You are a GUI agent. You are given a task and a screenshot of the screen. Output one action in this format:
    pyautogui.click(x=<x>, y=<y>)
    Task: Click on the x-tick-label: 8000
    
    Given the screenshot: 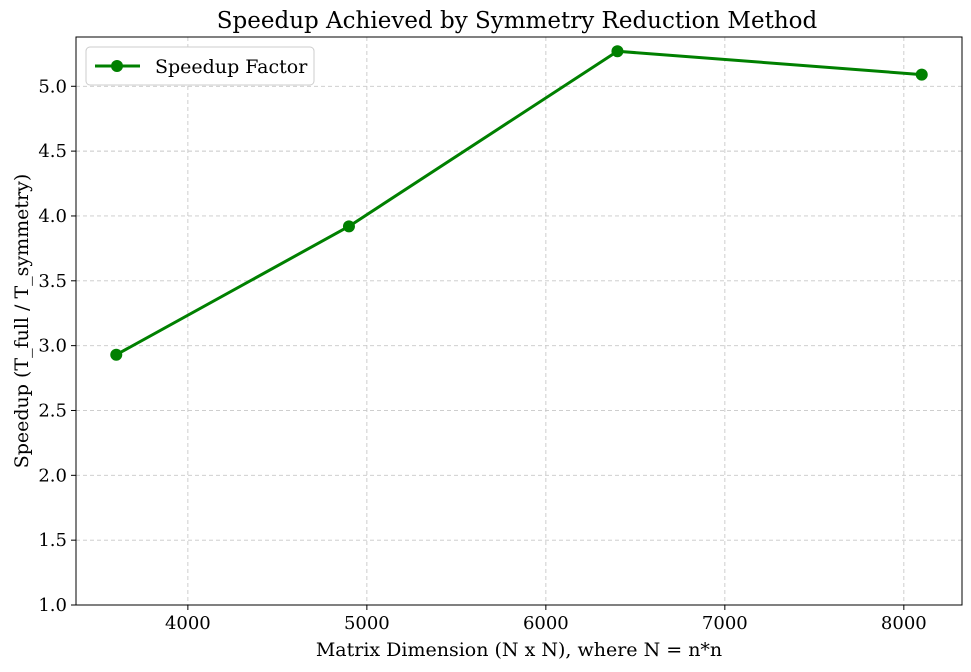 What is the action you would take?
    pyautogui.click(x=904, y=623)
    